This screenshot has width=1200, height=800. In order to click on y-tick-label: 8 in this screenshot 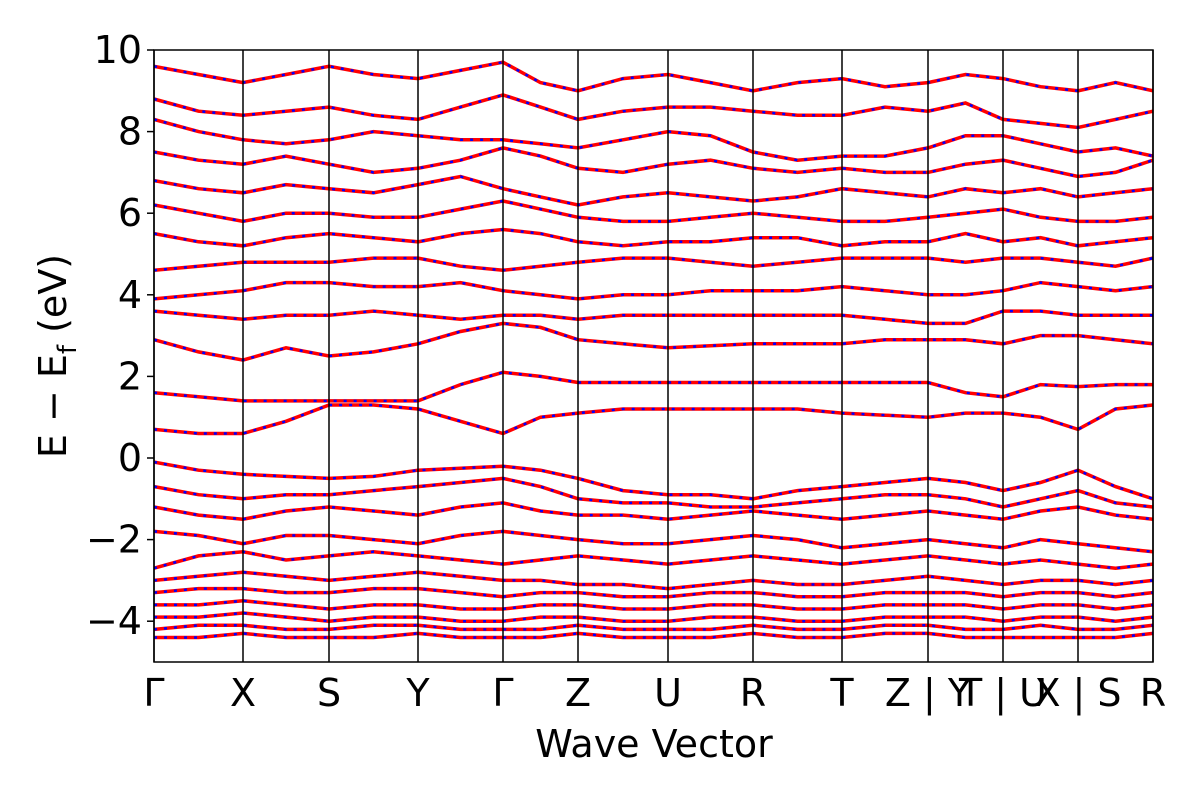, I will do `click(130, 132)`.